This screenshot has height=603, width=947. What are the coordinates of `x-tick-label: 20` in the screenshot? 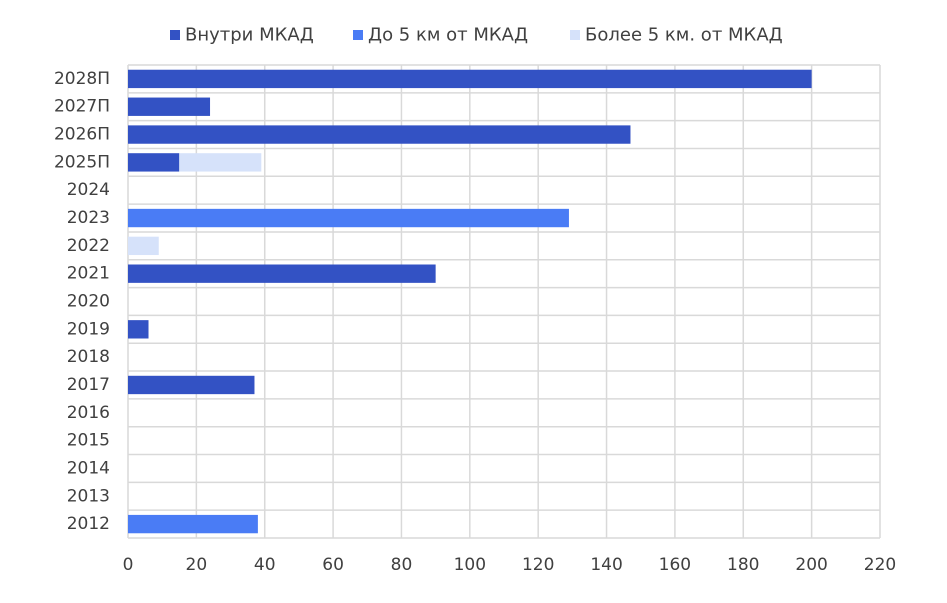 It's located at (197, 565).